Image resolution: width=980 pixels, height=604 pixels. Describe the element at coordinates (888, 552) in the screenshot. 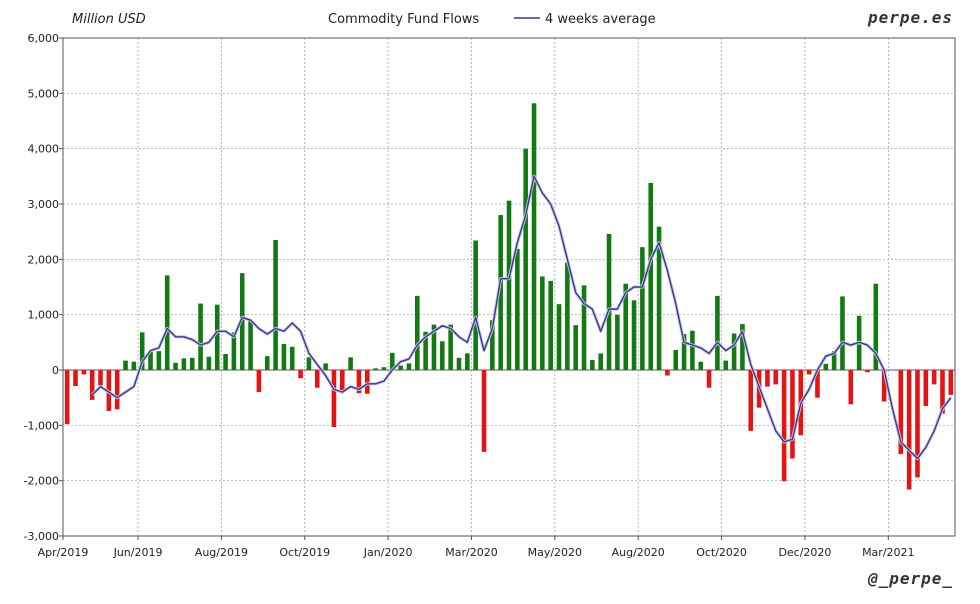

I see `x-tick-label: Mar/2021` at that location.